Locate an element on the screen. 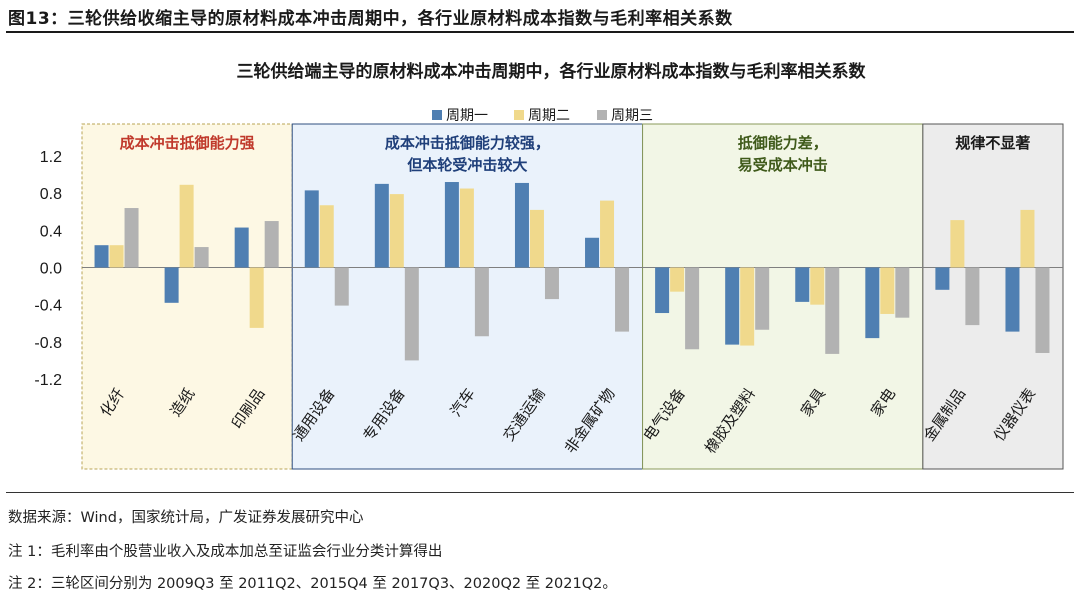 This screenshot has width=1080, height=597. y-tick-label: -1.2 is located at coordinates (48, 380).